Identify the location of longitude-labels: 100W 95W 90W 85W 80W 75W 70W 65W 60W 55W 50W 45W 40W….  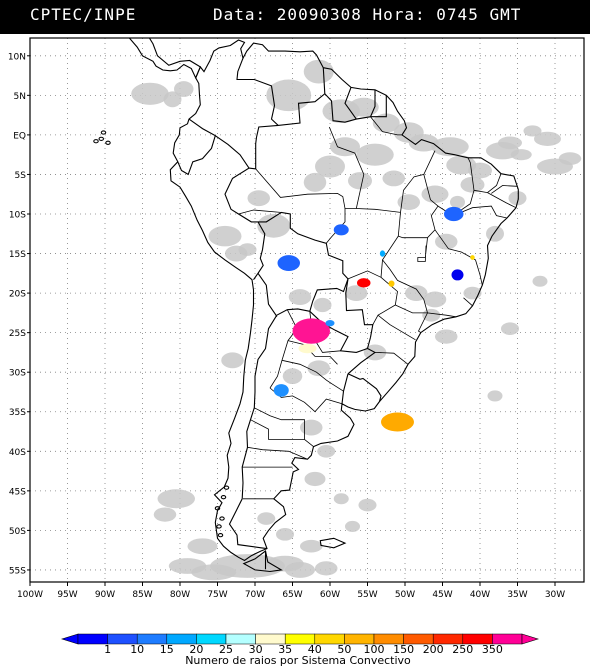
(291, 591).